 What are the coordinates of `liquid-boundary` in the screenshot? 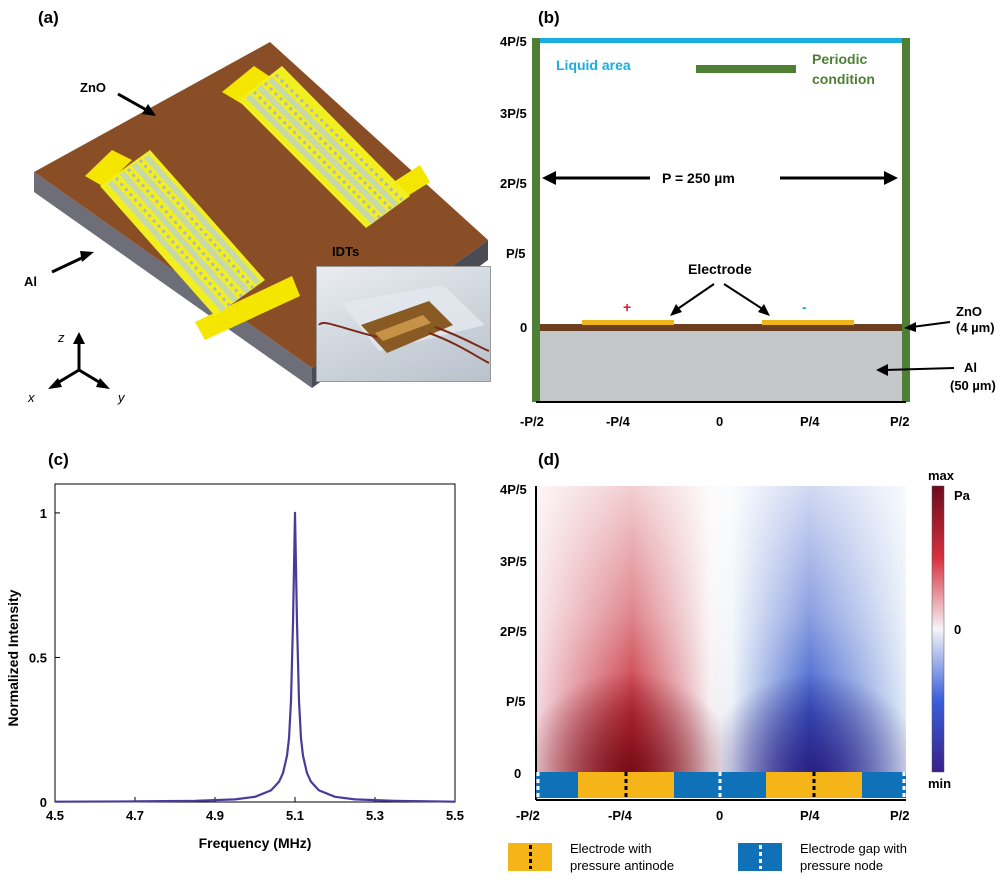 It's located at (721, 40).